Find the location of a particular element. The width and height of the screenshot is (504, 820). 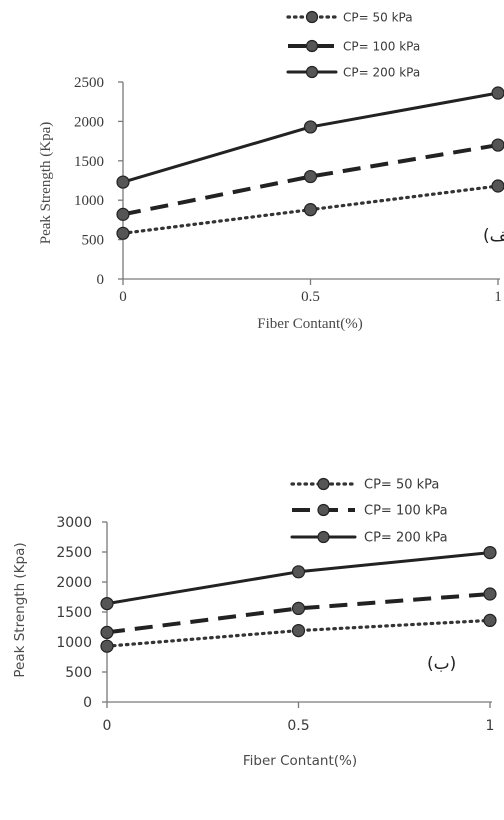

panel-annotation: (الف) is located at coordinates (493, 236).